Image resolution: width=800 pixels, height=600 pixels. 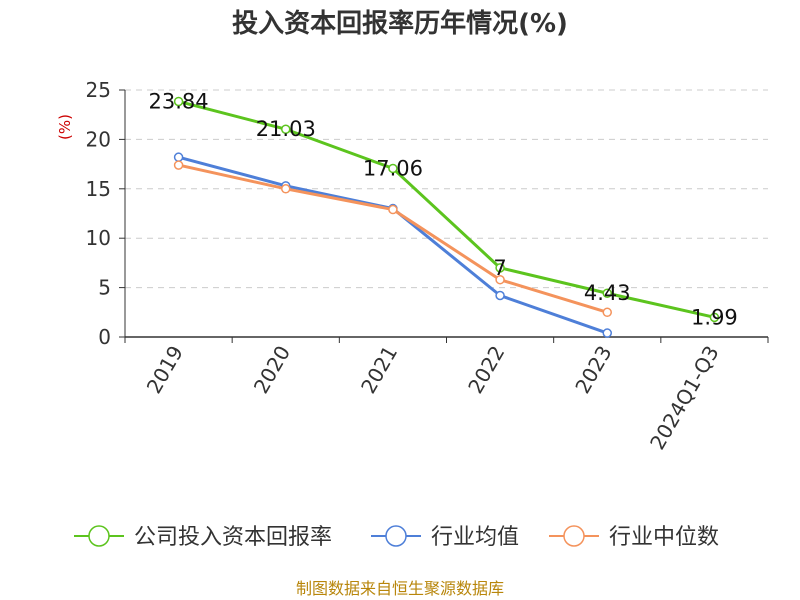 What do you see at coordinates (400, 23) in the screenshot?
I see `chart-title: 投入资本回报率历年情况(%)` at bounding box center [400, 23].